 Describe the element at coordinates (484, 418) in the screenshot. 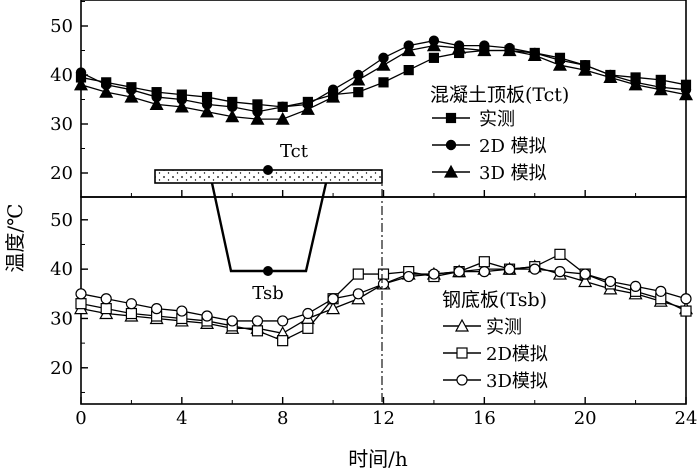

I see `x-tick-label: 16` at that location.